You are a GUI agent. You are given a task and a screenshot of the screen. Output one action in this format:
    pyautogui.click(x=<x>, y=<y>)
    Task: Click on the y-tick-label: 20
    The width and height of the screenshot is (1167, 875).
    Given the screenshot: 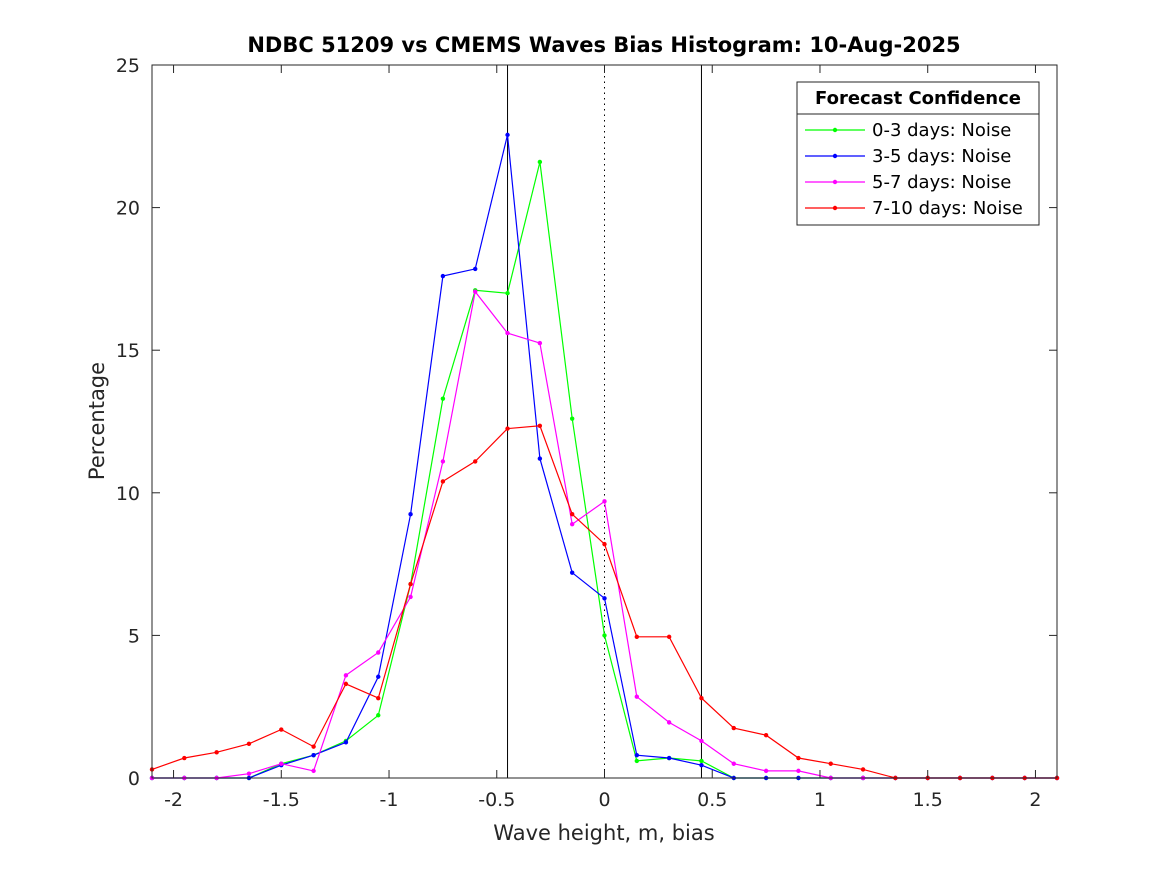 What is the action you would take?
    pyautogui.click(x=128, y=209)
    